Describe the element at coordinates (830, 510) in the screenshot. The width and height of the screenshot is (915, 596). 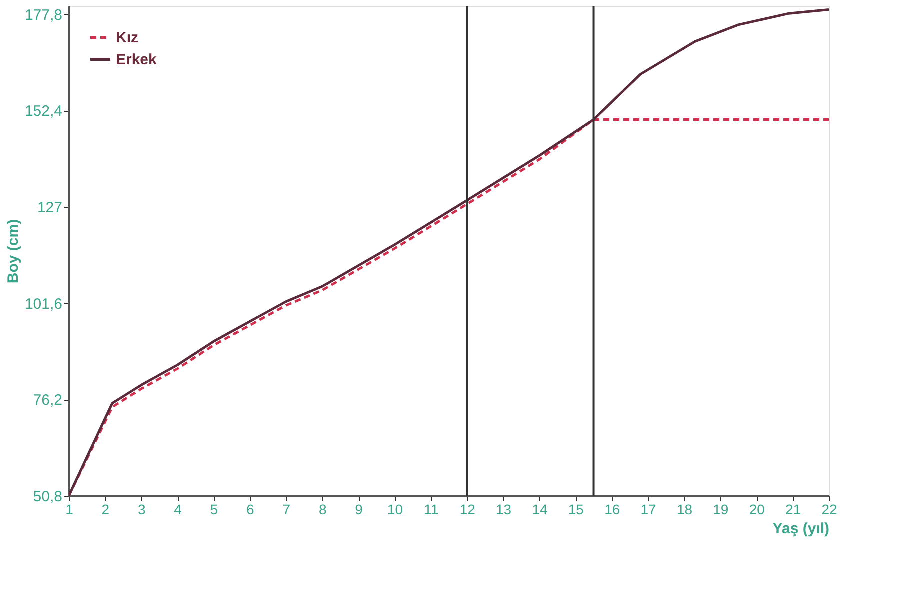
I see `x-tick-label: 22` at that location.